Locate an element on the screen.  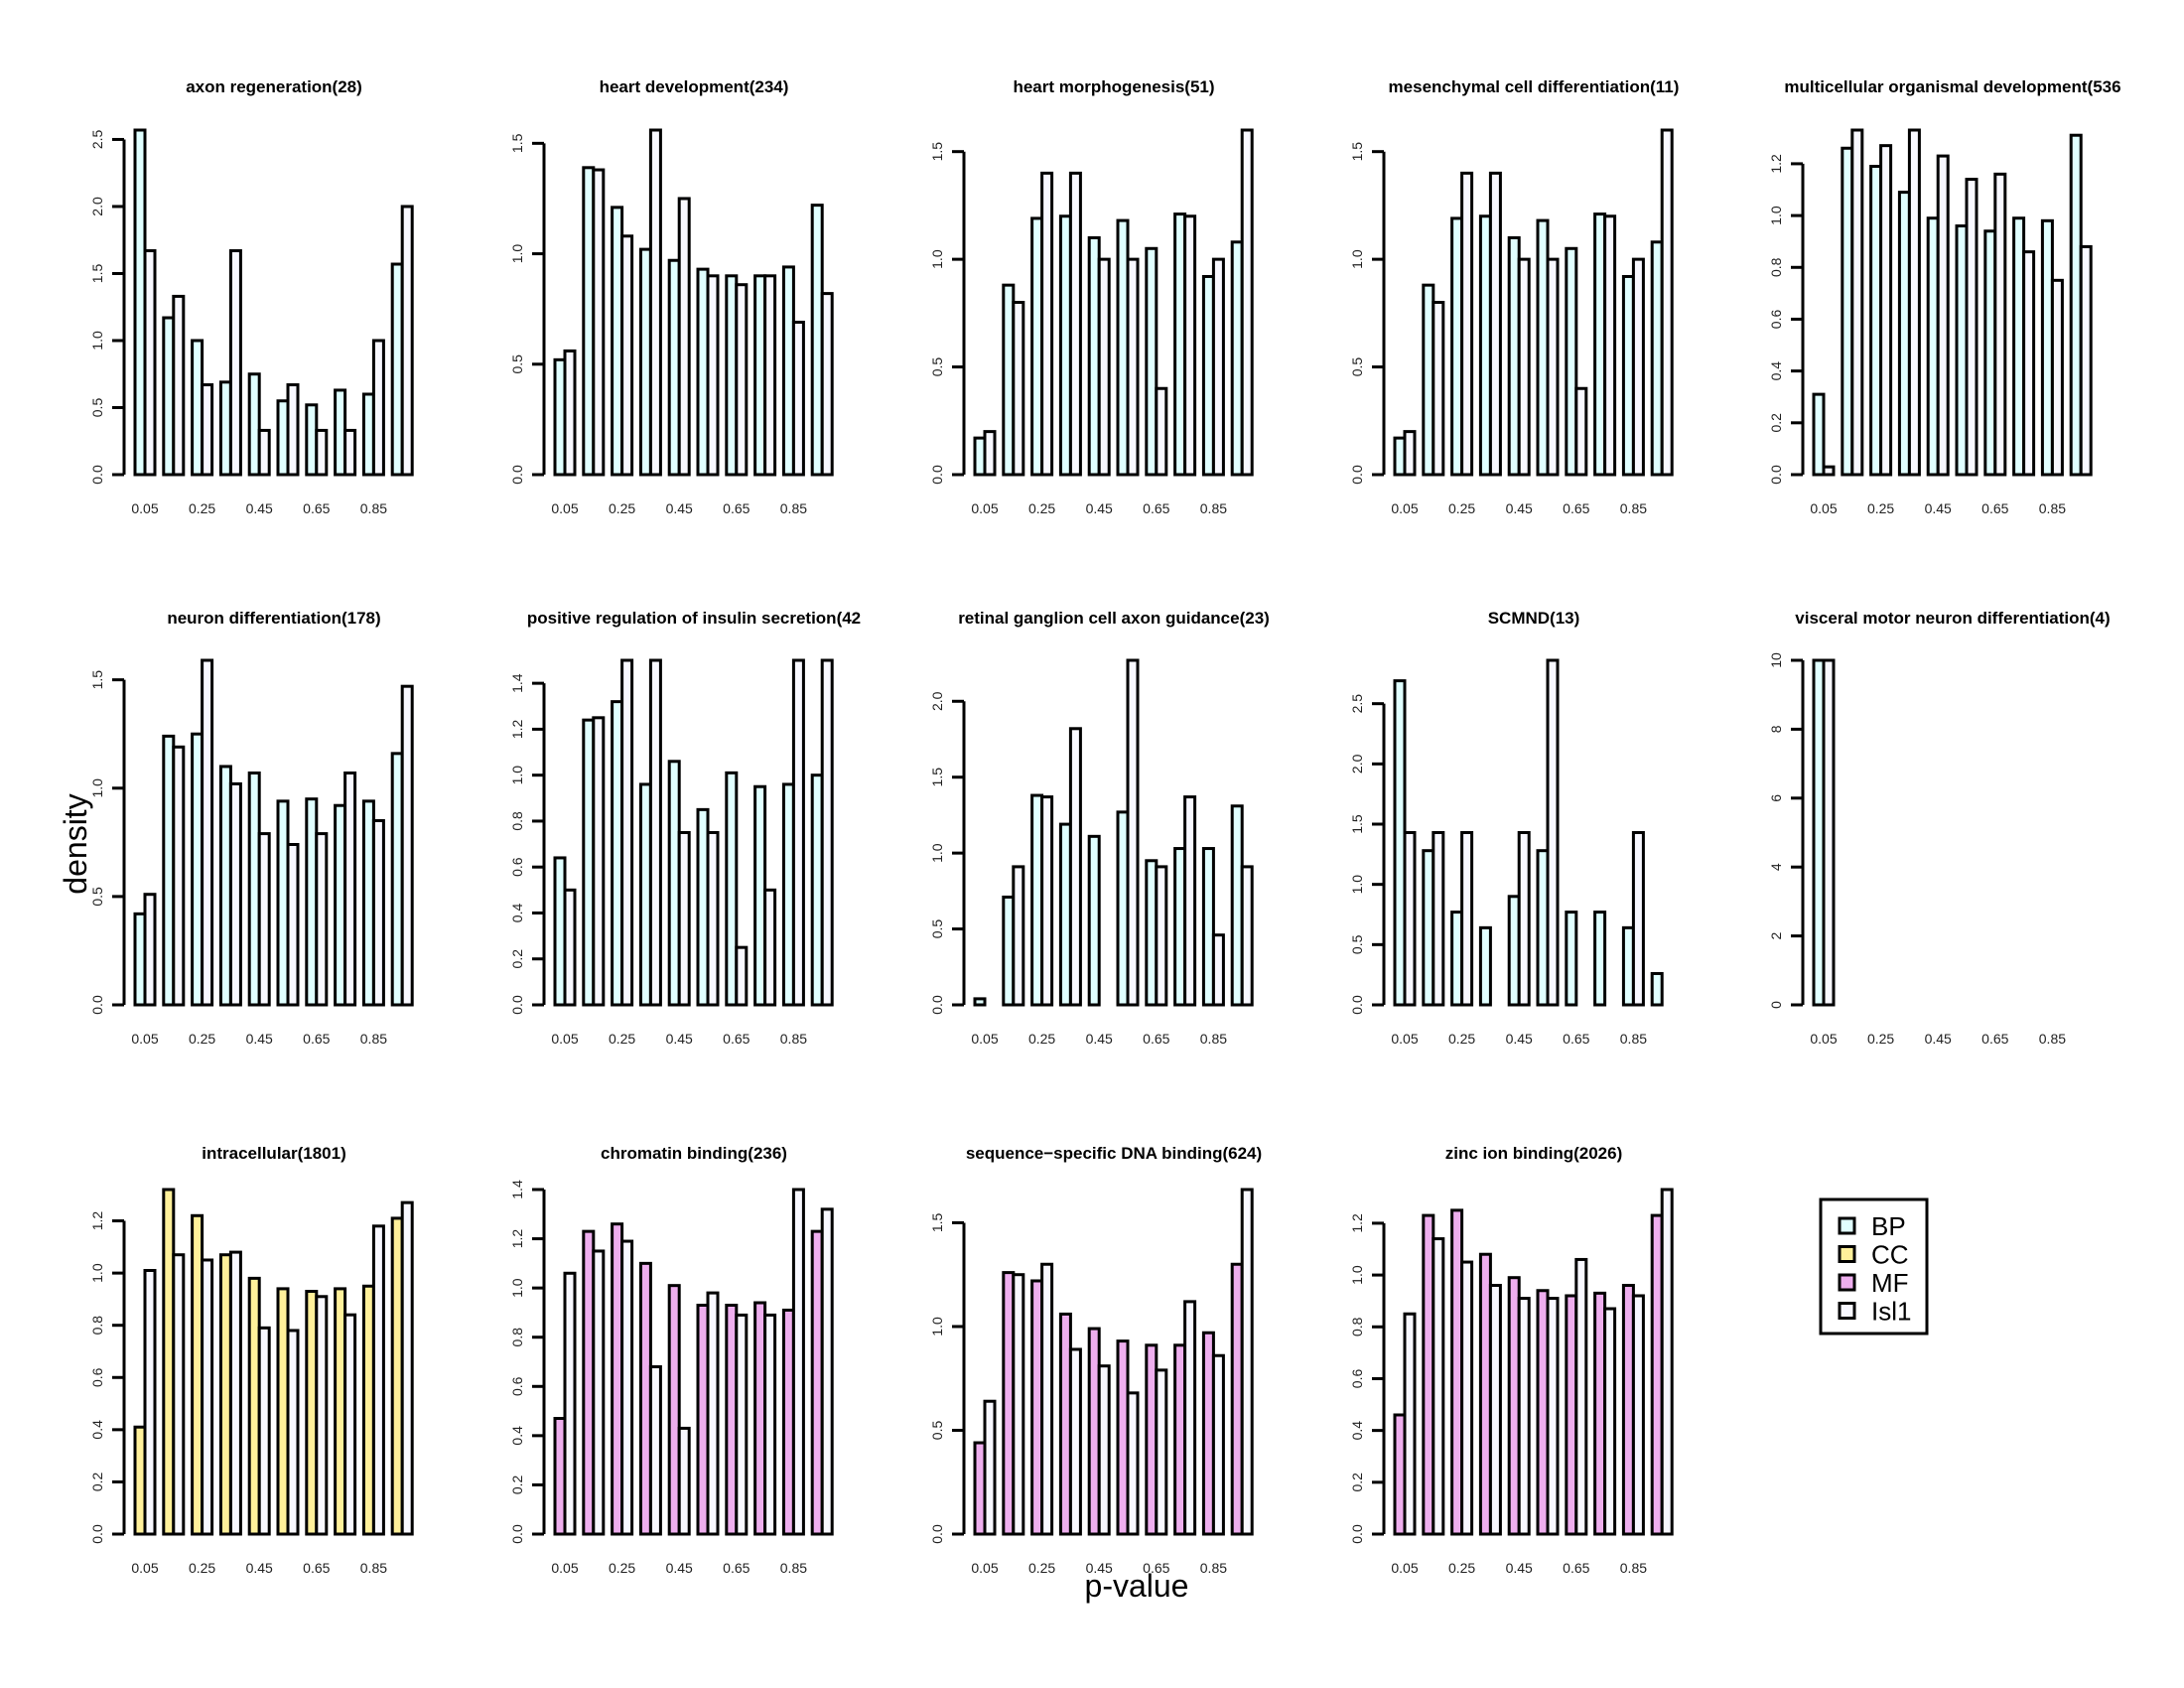
panel-title: neuron differentiation(178) is located at coordinates (273, 618).